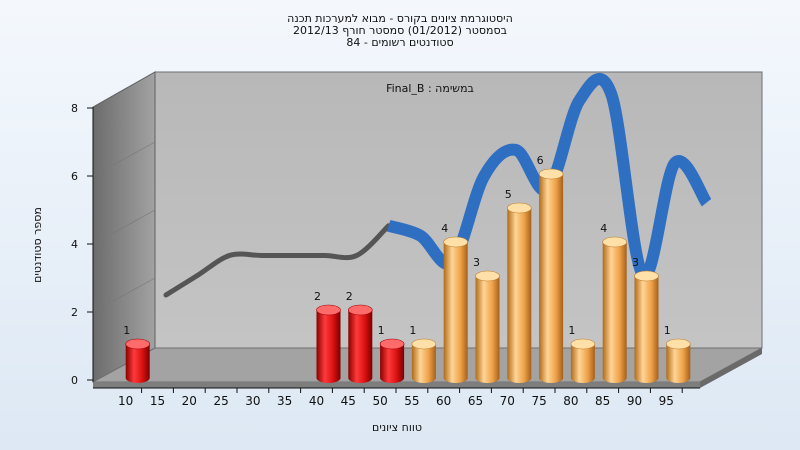  I want to click on y-tick-label: 0, so click(74, 380).